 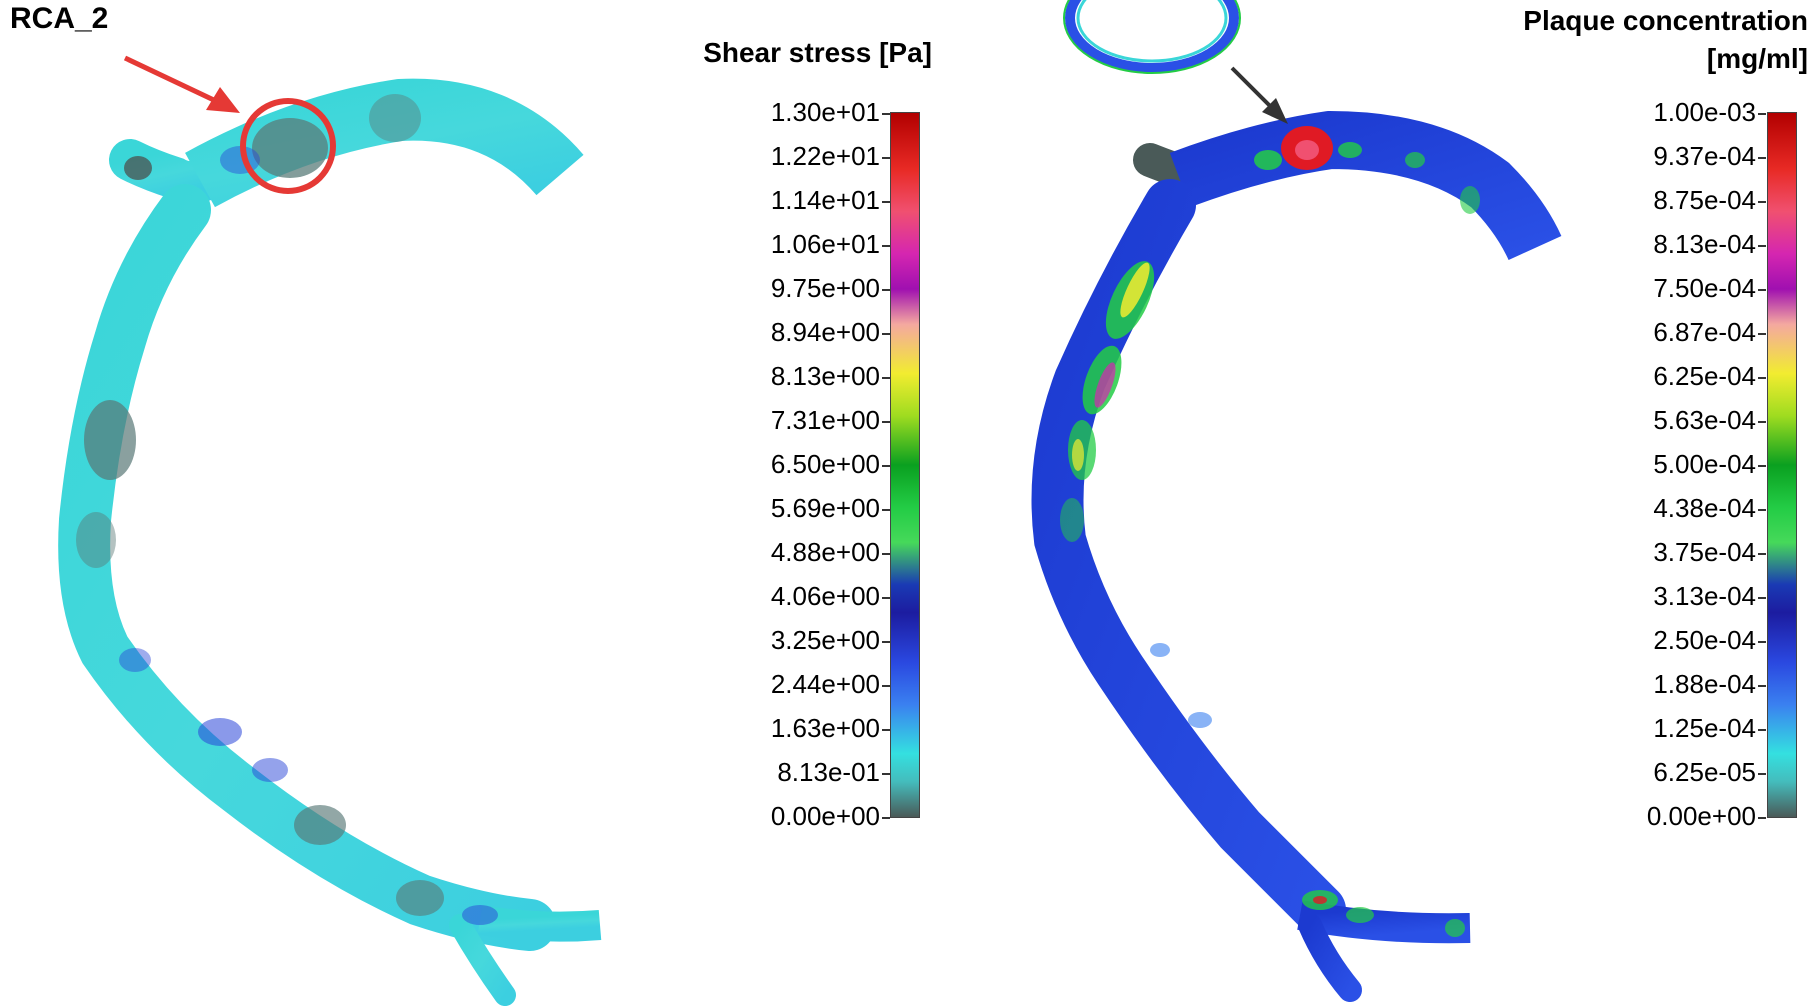 What do you see at coordinates (905, 465) in the screenshot?
I see `shear-stress-colorbar` at bounding box center [905, 465].